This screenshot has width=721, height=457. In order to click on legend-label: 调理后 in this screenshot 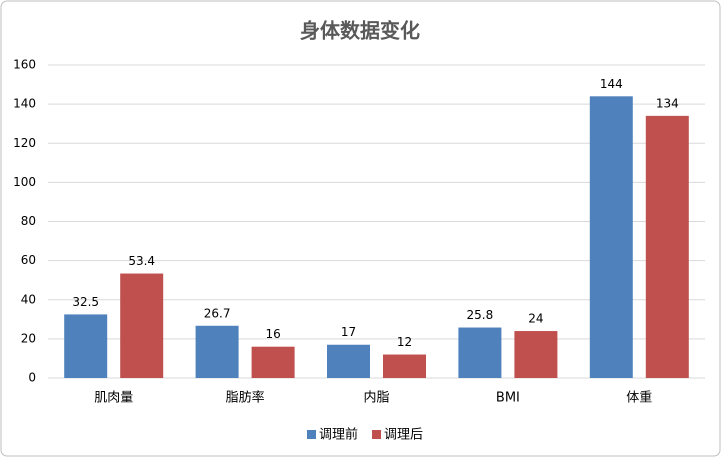, I will do `click(403, 435)`.